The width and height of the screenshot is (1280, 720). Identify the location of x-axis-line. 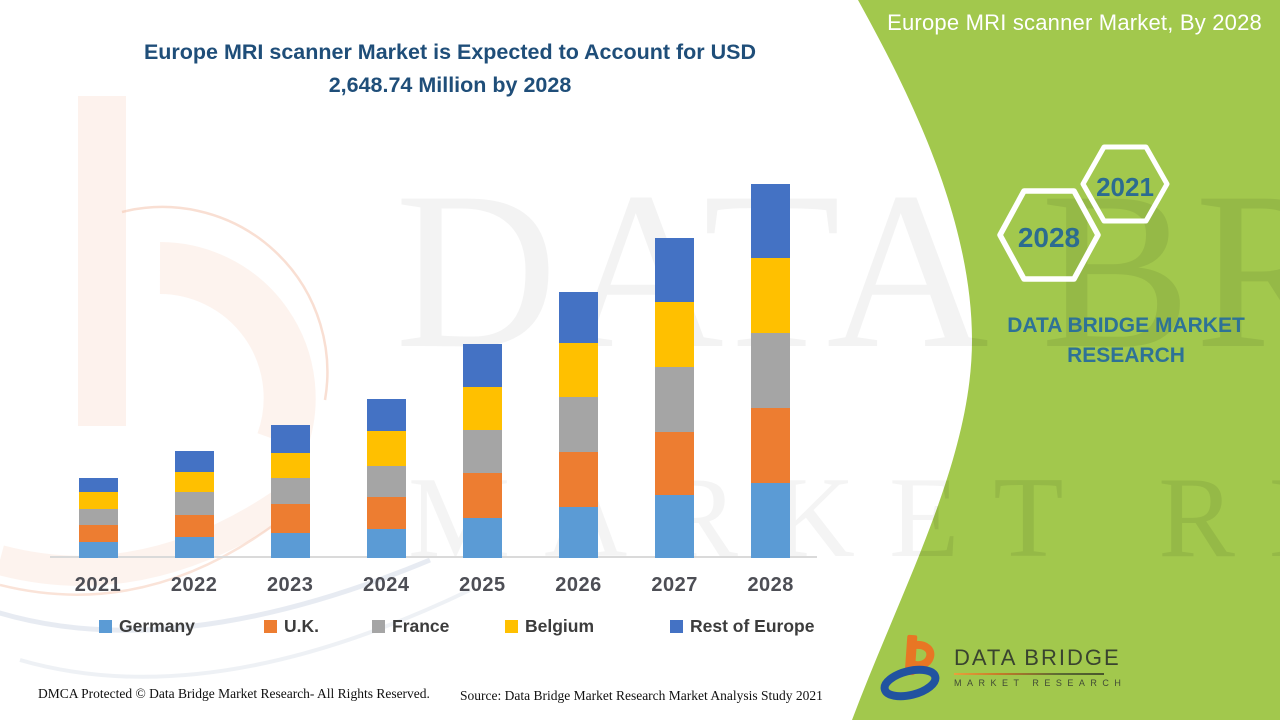
(433, 557).